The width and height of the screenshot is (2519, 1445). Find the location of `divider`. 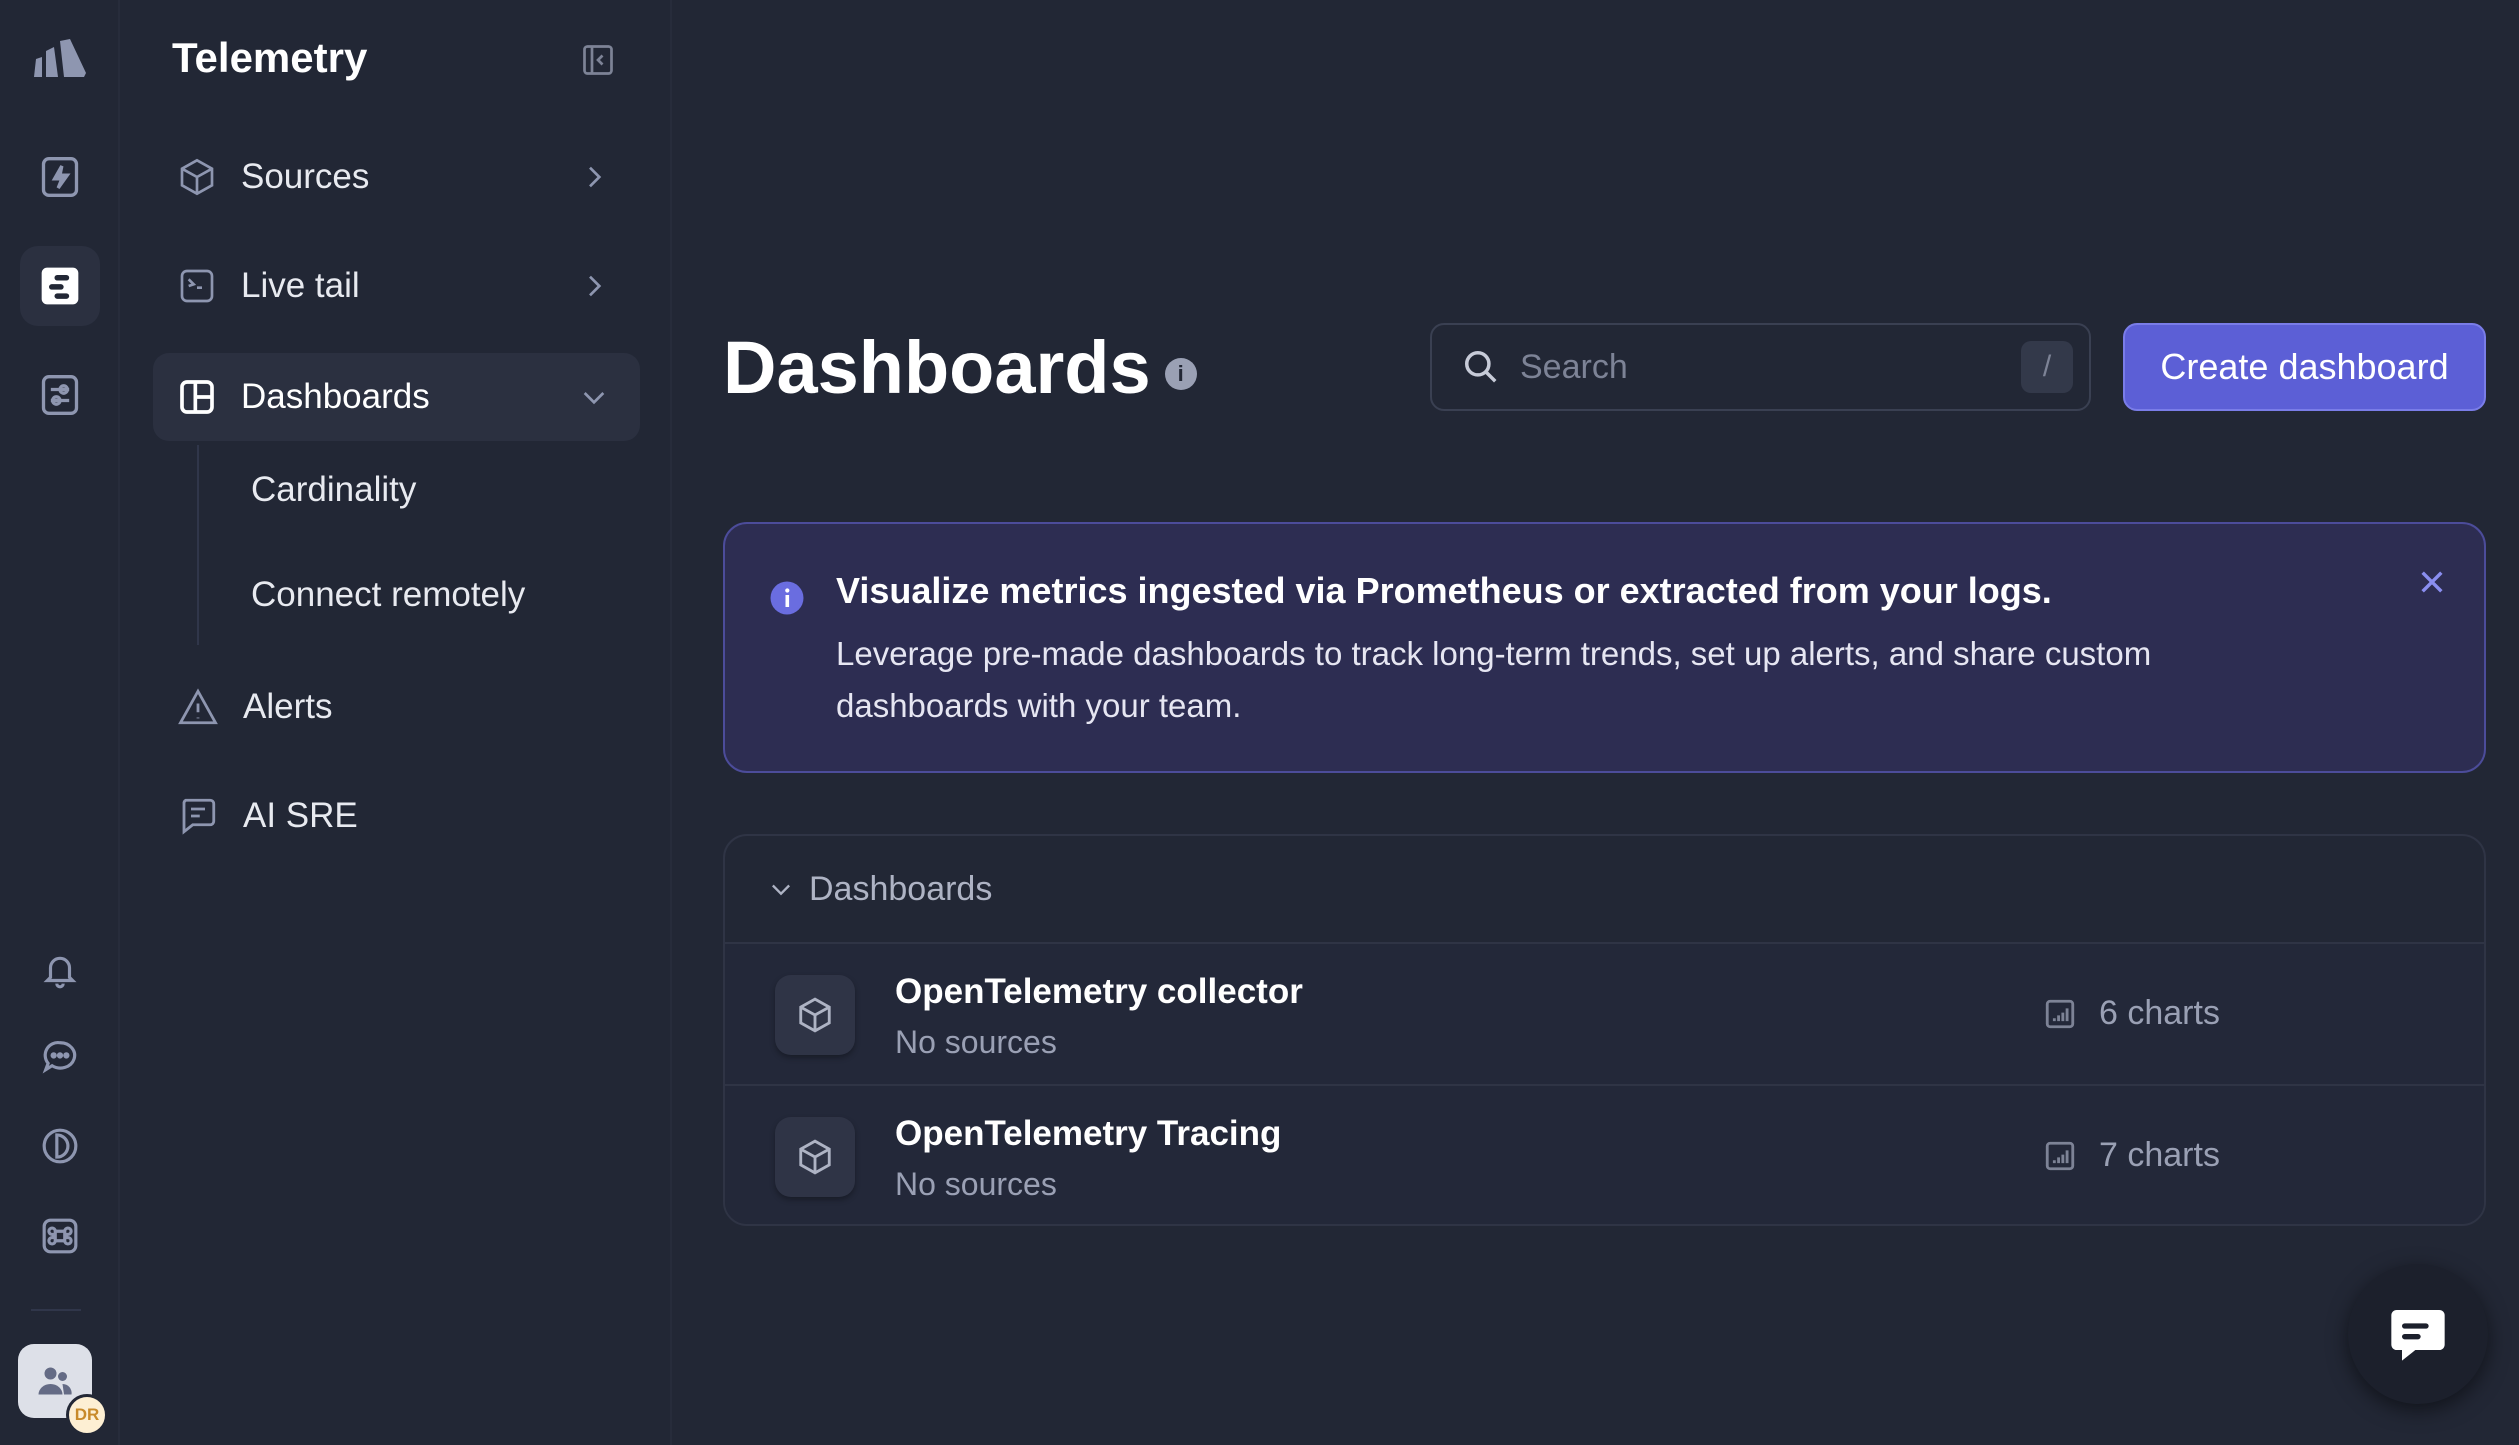

divider is located at coordinates (56, 1310).